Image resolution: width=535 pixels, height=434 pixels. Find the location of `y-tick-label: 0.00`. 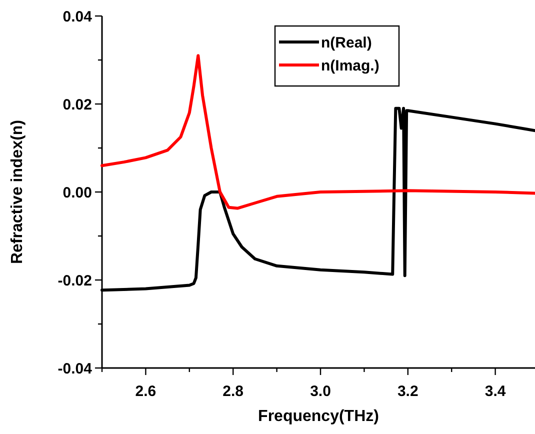

y-tick-label: 0.00 is located at coordinates (77, 193).